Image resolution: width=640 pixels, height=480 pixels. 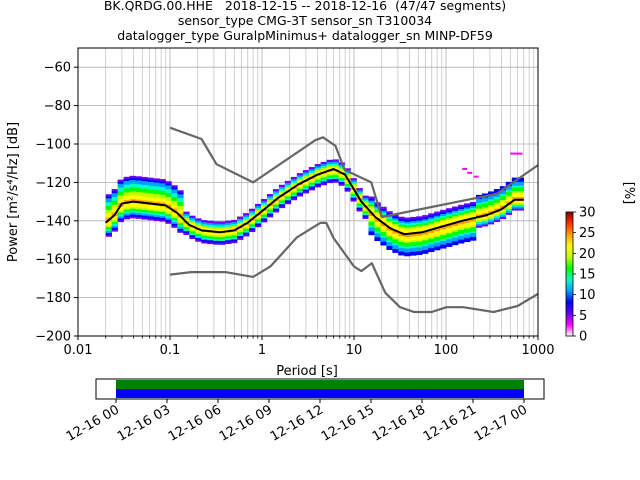 What do you see at coordinates (93, 423) in the screenshot?
I see `timeline-tick-label: 12-16 00` at bounding box center [93, 423].